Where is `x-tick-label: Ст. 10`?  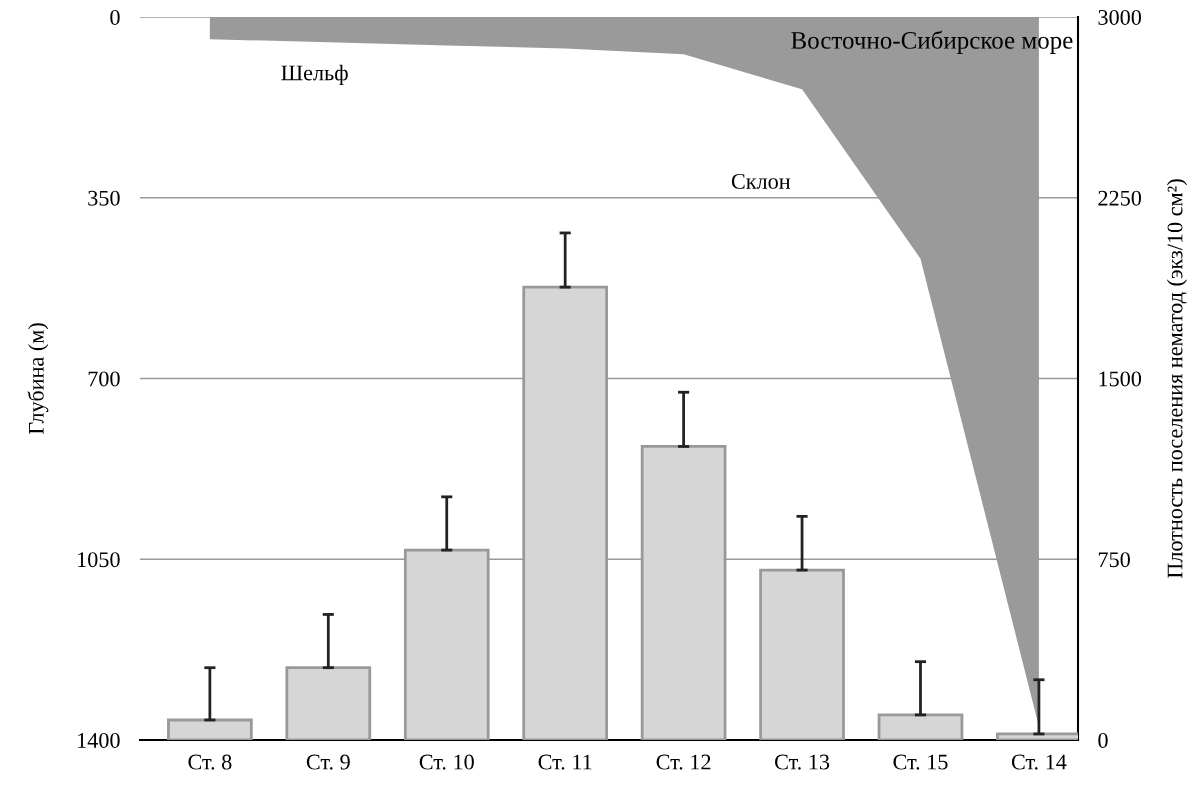
x-tick-label: Ст. 10 is located at coordinates (446, 762).